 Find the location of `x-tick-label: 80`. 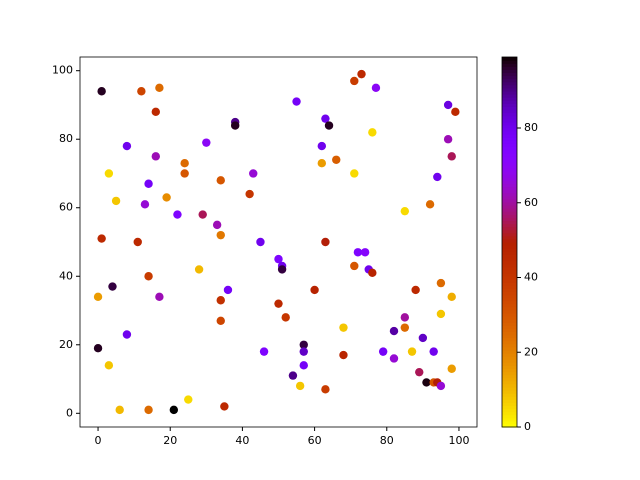

x-tick-label: 80 is located at coordinates (387, 440).